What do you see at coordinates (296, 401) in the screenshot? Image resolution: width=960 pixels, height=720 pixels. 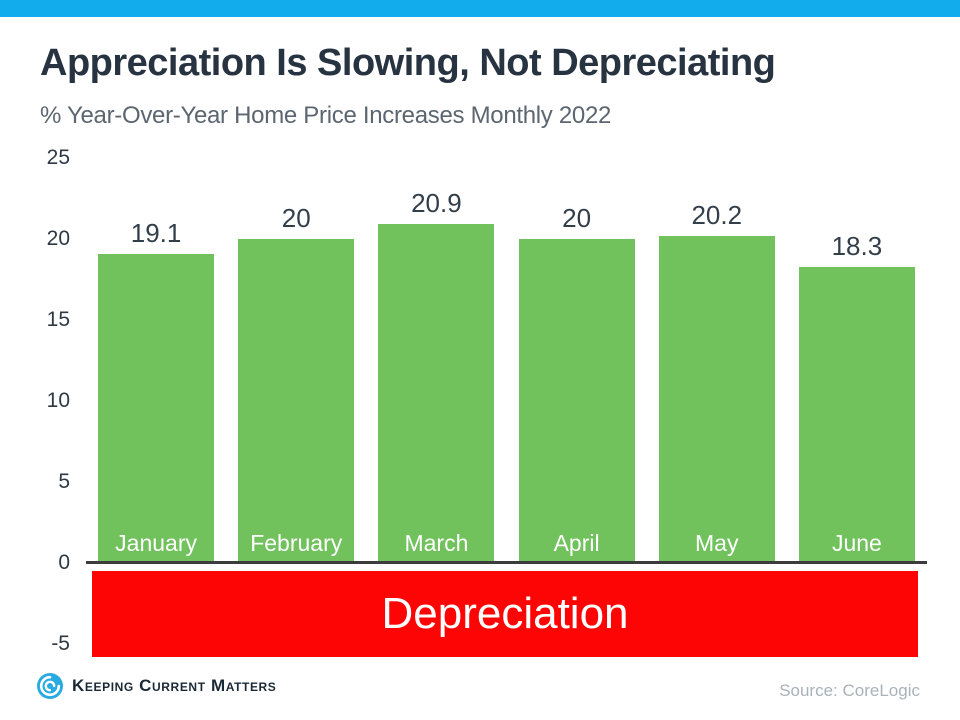 I see `bar-february` at bounding box center [296, 401].